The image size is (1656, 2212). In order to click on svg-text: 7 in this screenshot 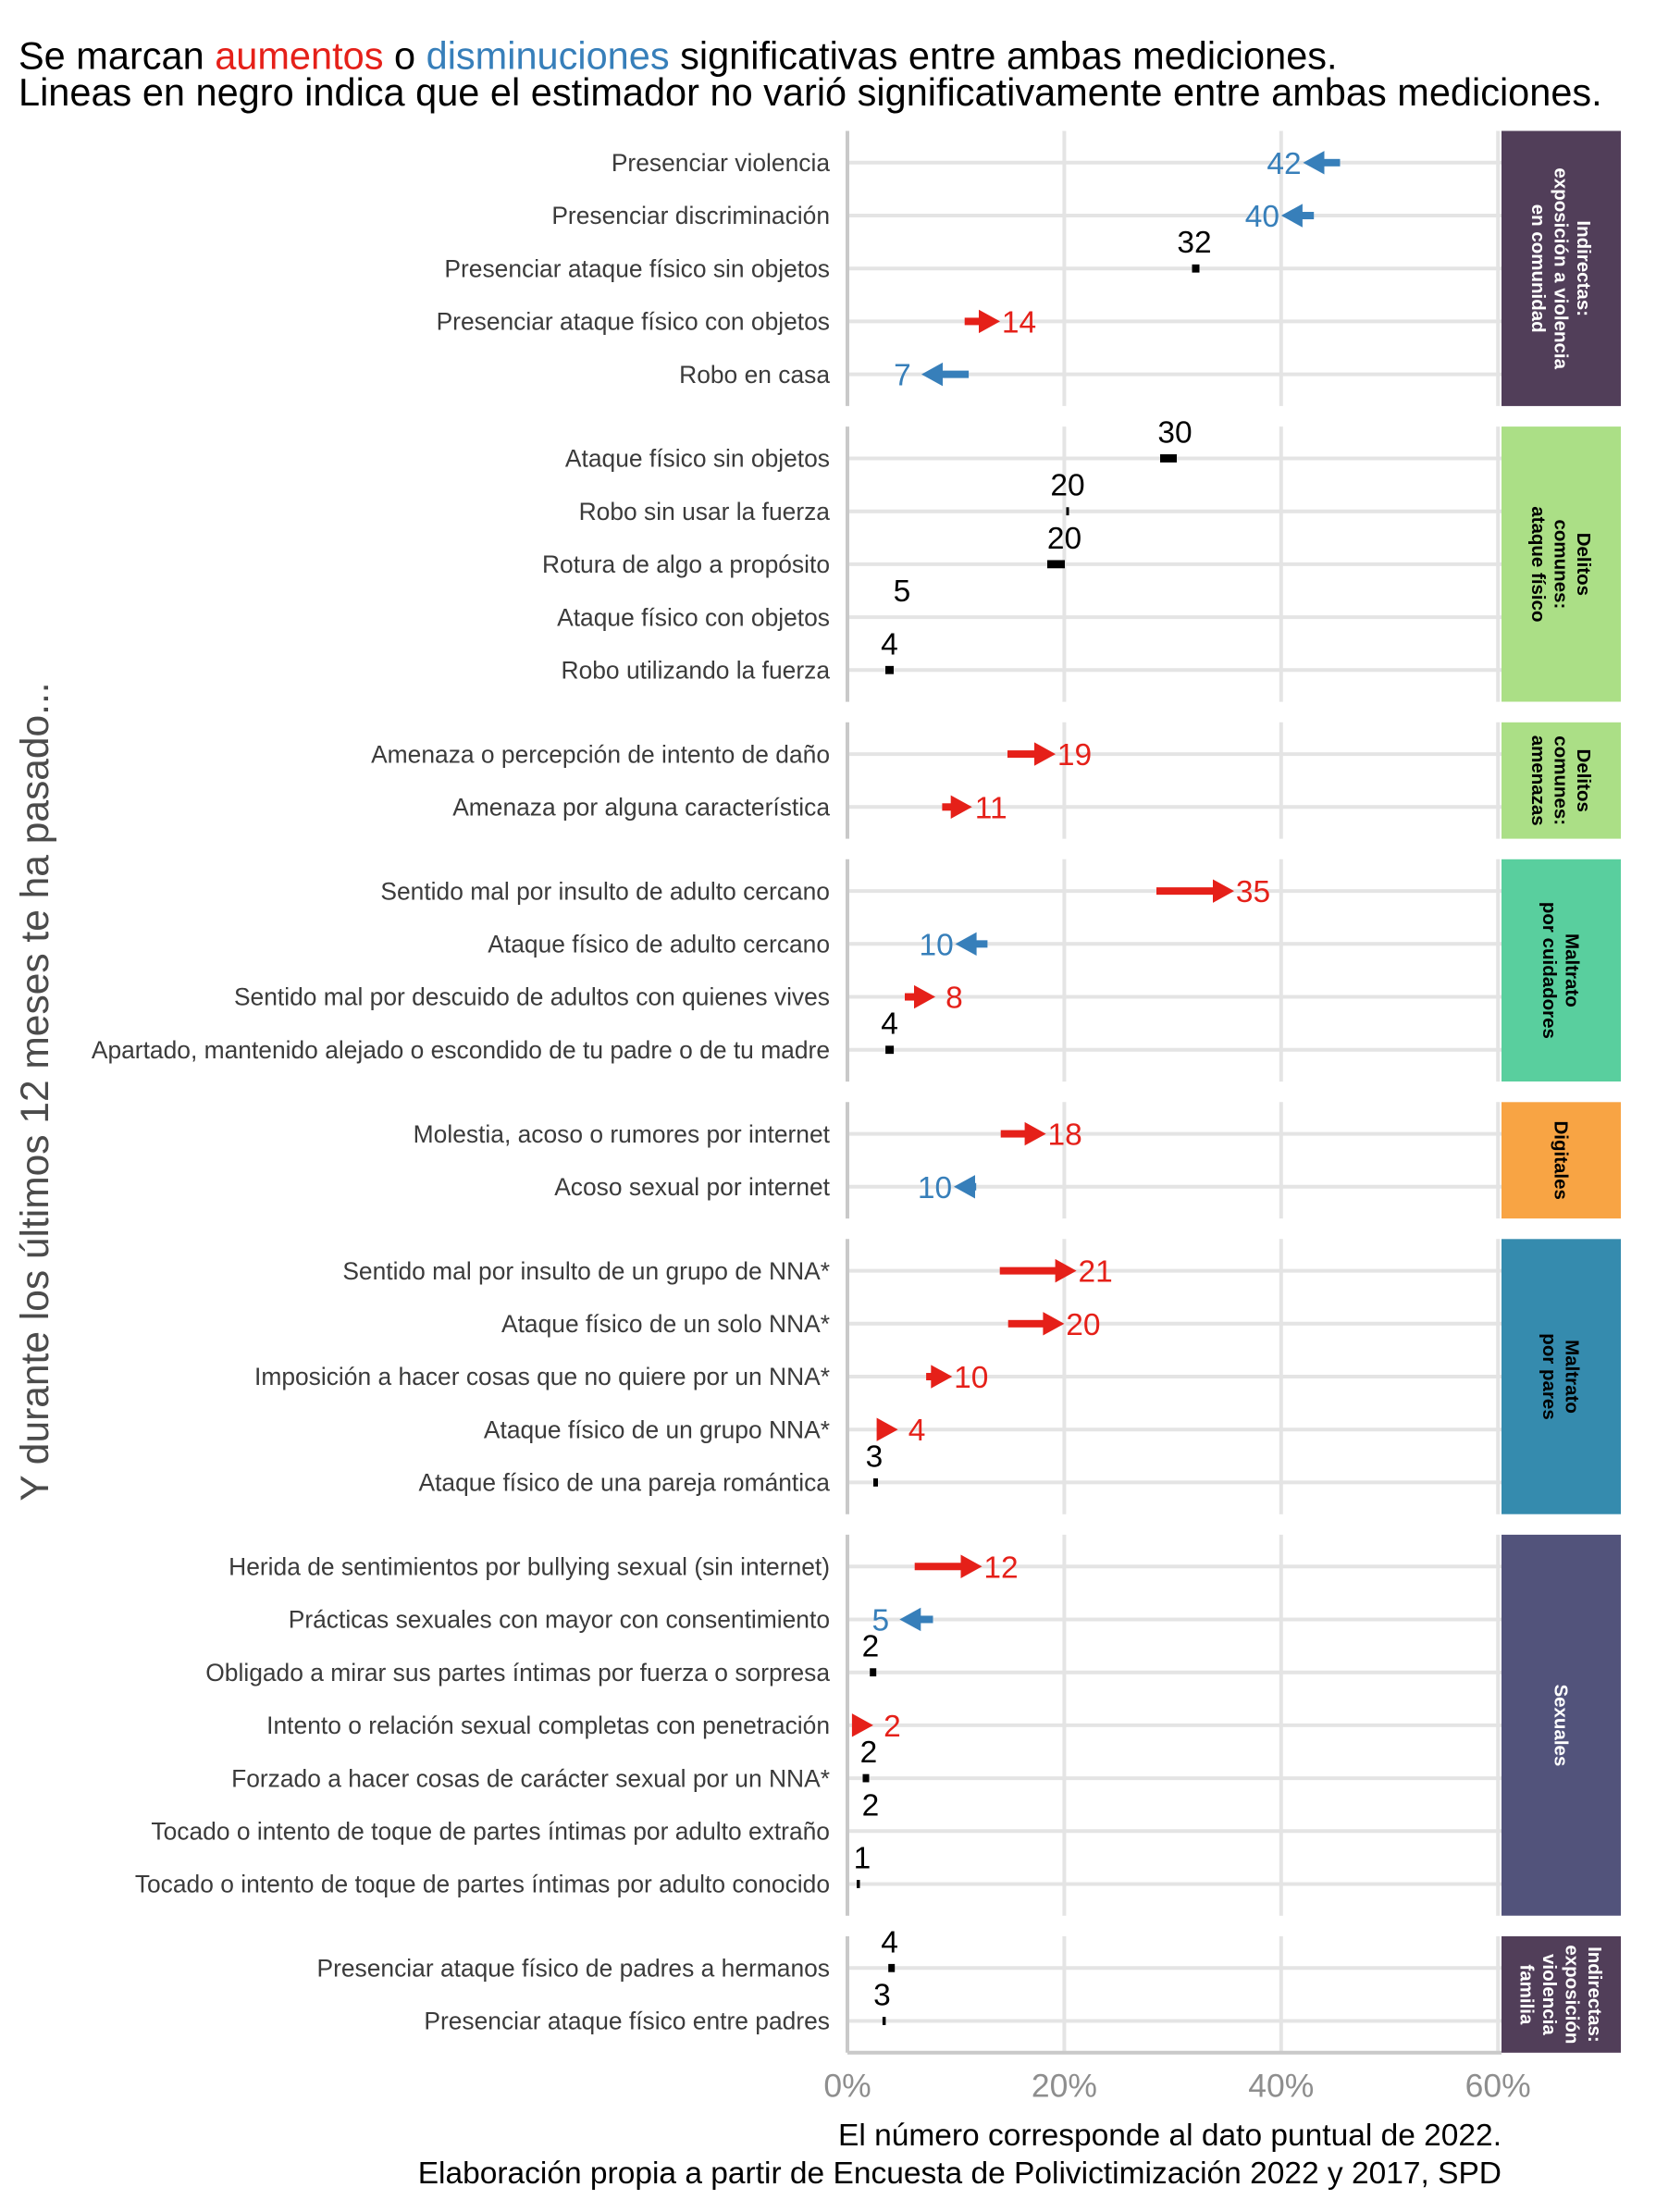, I will do `click(902, 376)`.